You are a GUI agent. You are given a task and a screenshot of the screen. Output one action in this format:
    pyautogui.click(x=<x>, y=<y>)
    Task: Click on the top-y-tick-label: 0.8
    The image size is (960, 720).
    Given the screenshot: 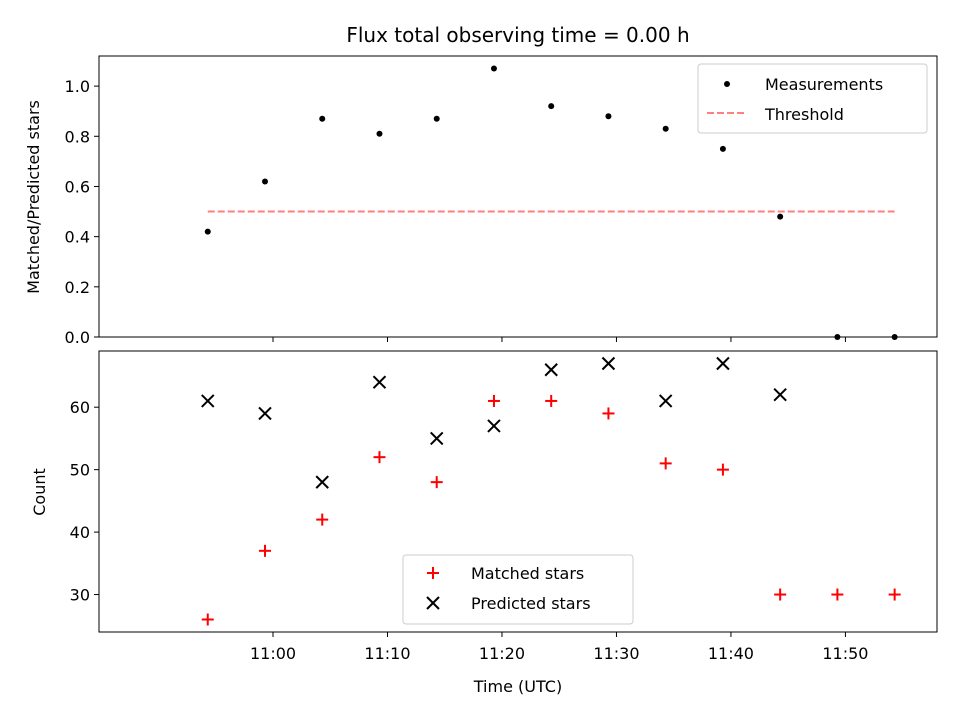 What is the action you would take?
    pyautogui.click(x=77, y=136)
    